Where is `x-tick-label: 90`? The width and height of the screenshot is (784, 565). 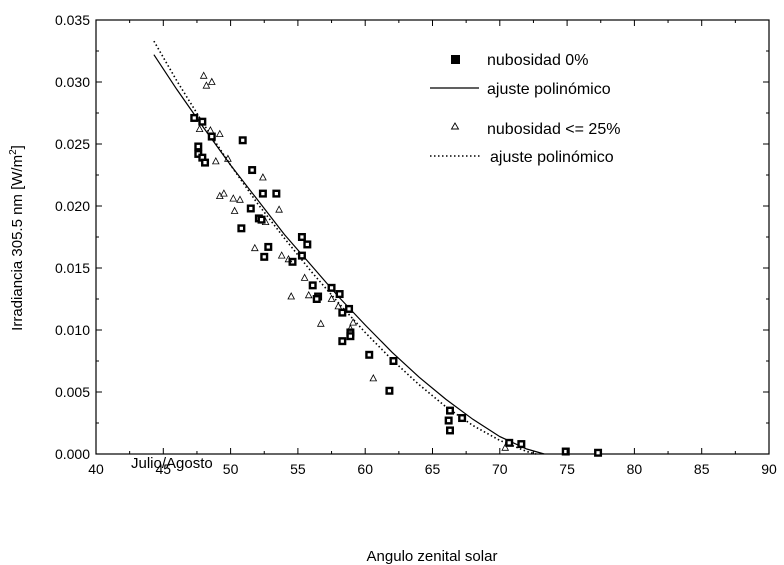
x-tick-label: 90 is located at coordinates (769, 469).